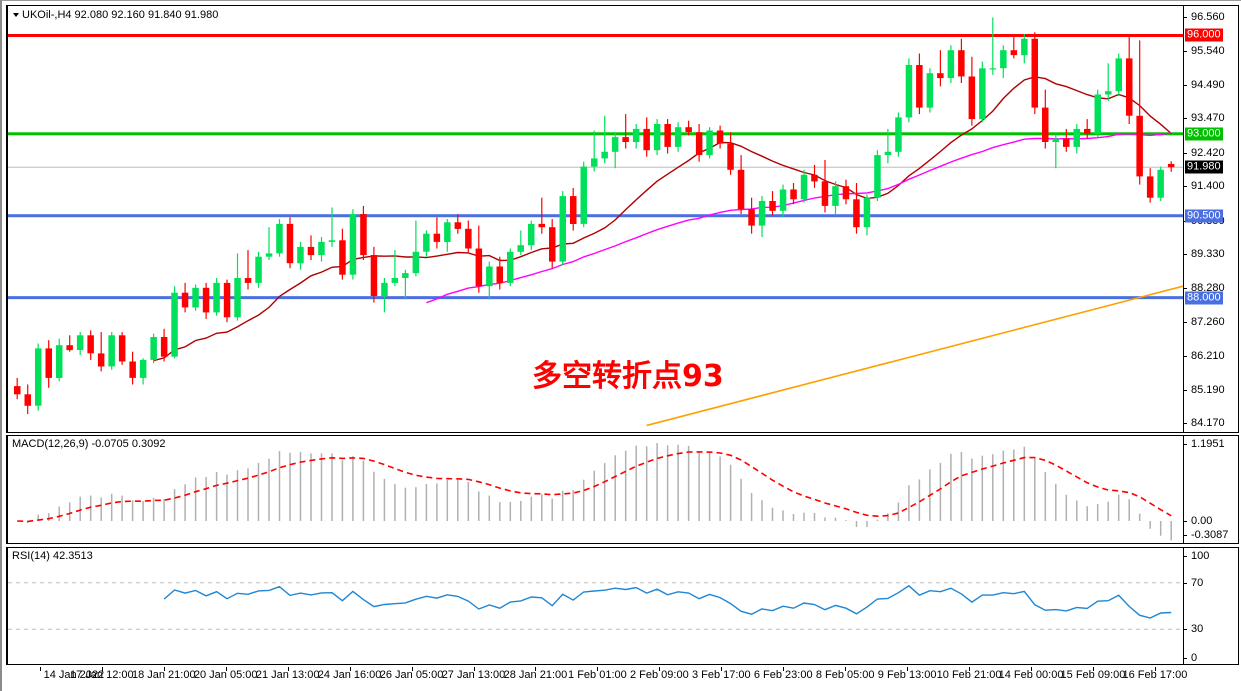 This screenshot has height=691, width=1241. I want to click on time-axis-label: 26 Jan 05:00, so click(411, 675).